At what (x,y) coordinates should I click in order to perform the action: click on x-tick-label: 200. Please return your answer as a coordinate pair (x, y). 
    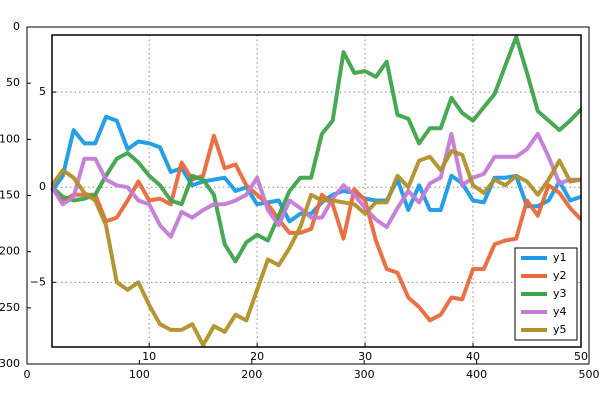
    Looking at the image, I should click on (251, 374).